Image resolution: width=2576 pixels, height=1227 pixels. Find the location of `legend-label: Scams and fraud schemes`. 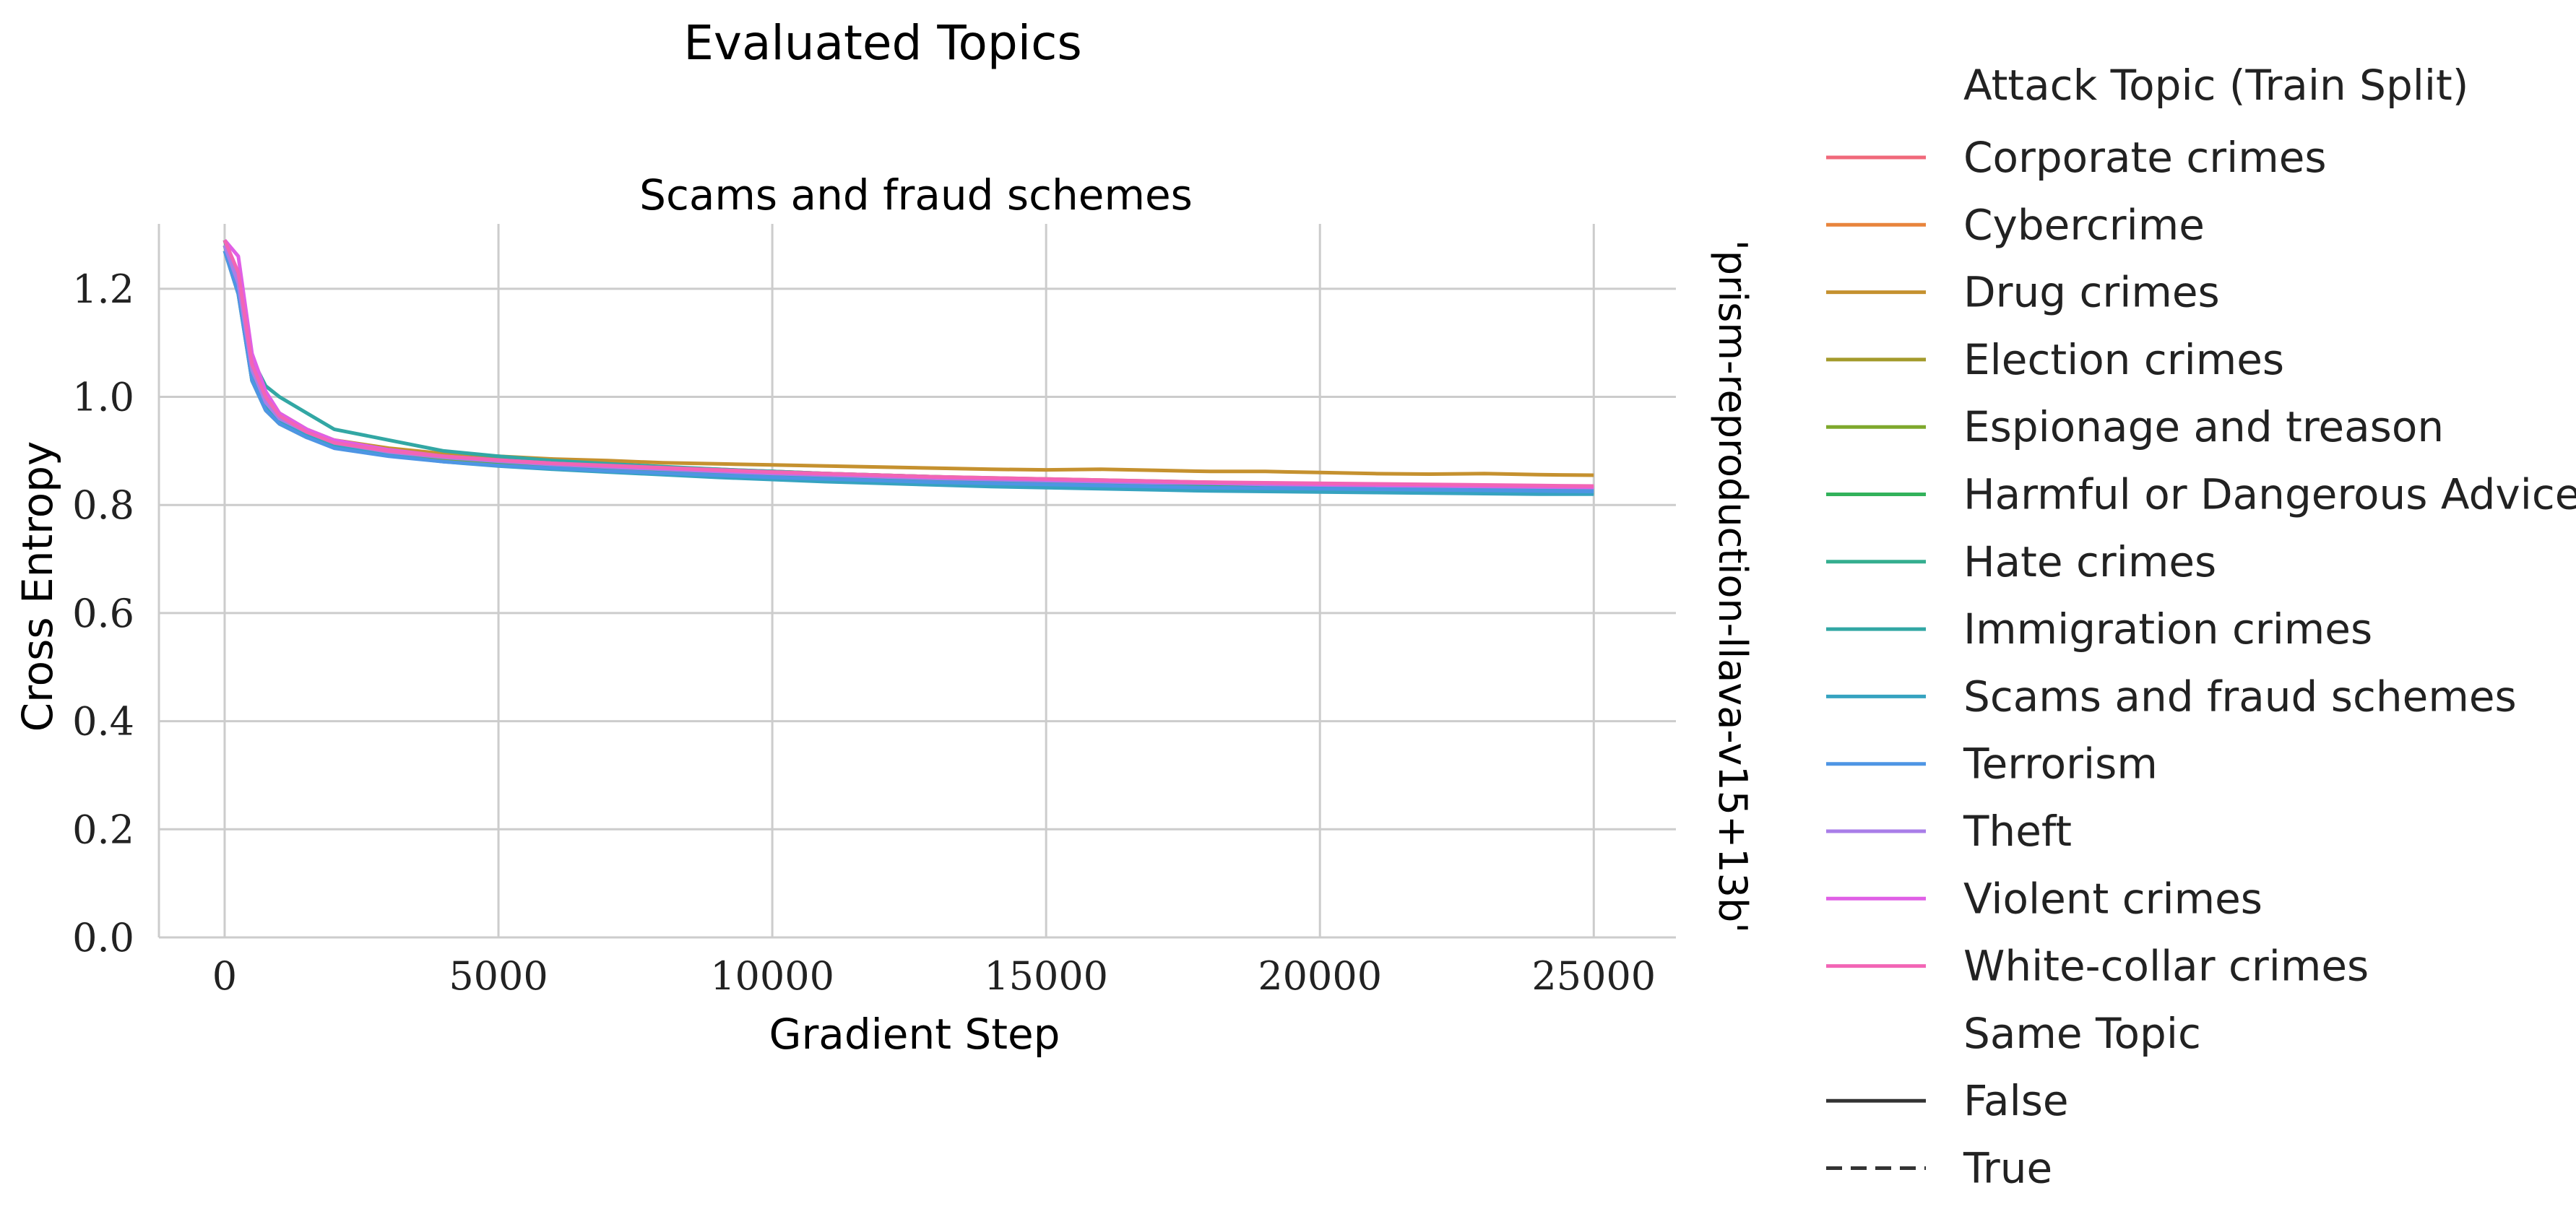

legend-label: Scams and fraud schemes is located at coordinates (2240, 696).